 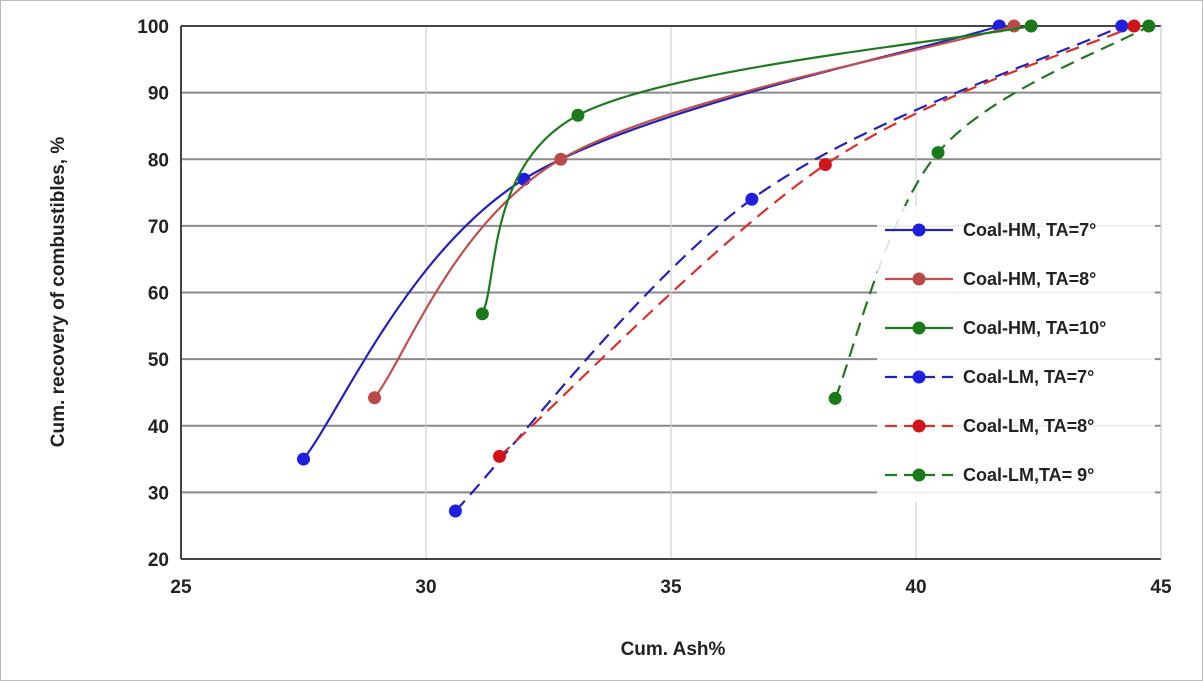 What do you see at coordinates (158, 94) in the screenshot?
I see `y-tick-label: 90` at bounding box center [158, 94].